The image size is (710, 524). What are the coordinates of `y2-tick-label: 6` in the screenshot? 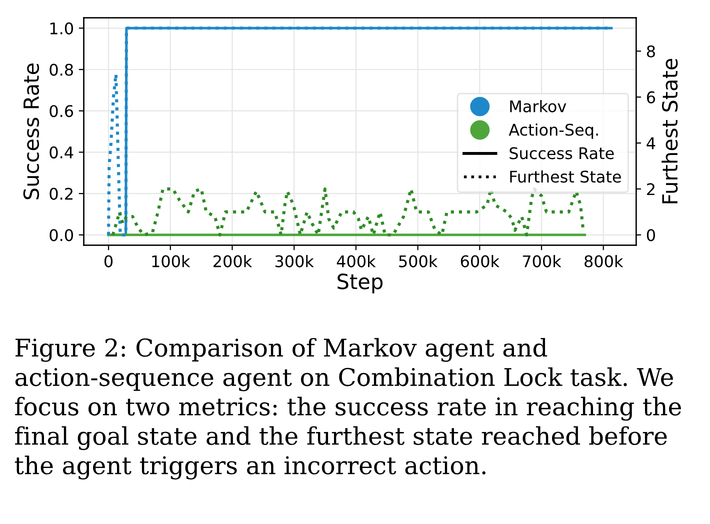 It's located at (651, 97).